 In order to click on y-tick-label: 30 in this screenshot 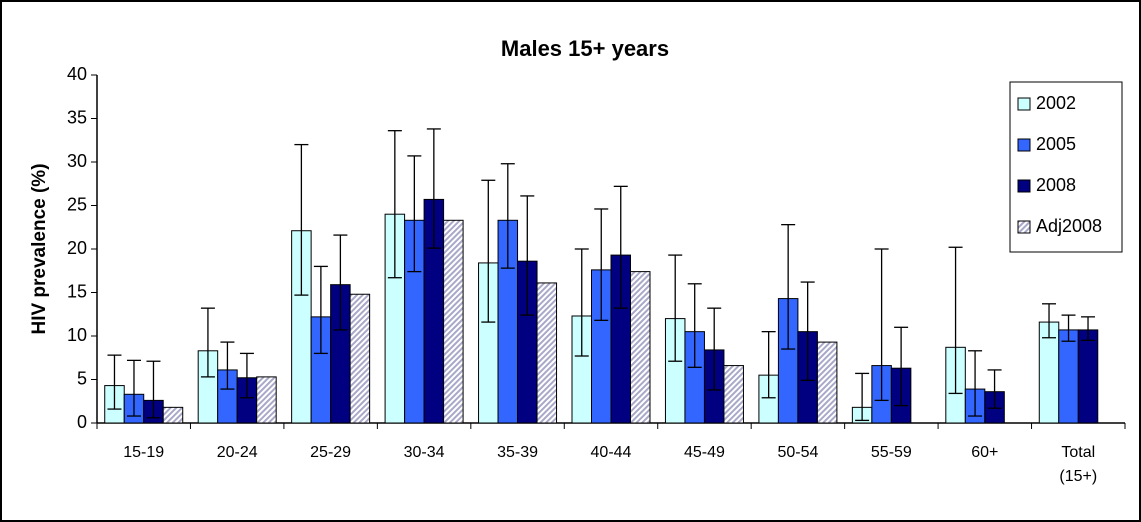, I will do `click(77, 161)`.